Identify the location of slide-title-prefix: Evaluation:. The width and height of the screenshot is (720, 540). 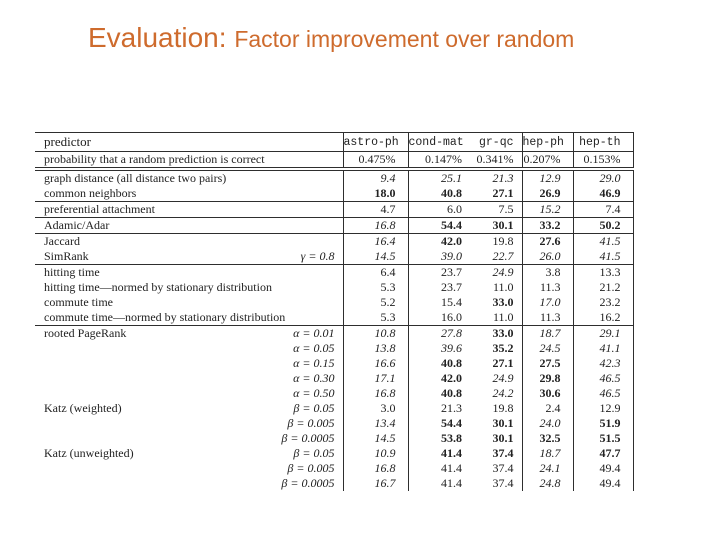
(161, 37).